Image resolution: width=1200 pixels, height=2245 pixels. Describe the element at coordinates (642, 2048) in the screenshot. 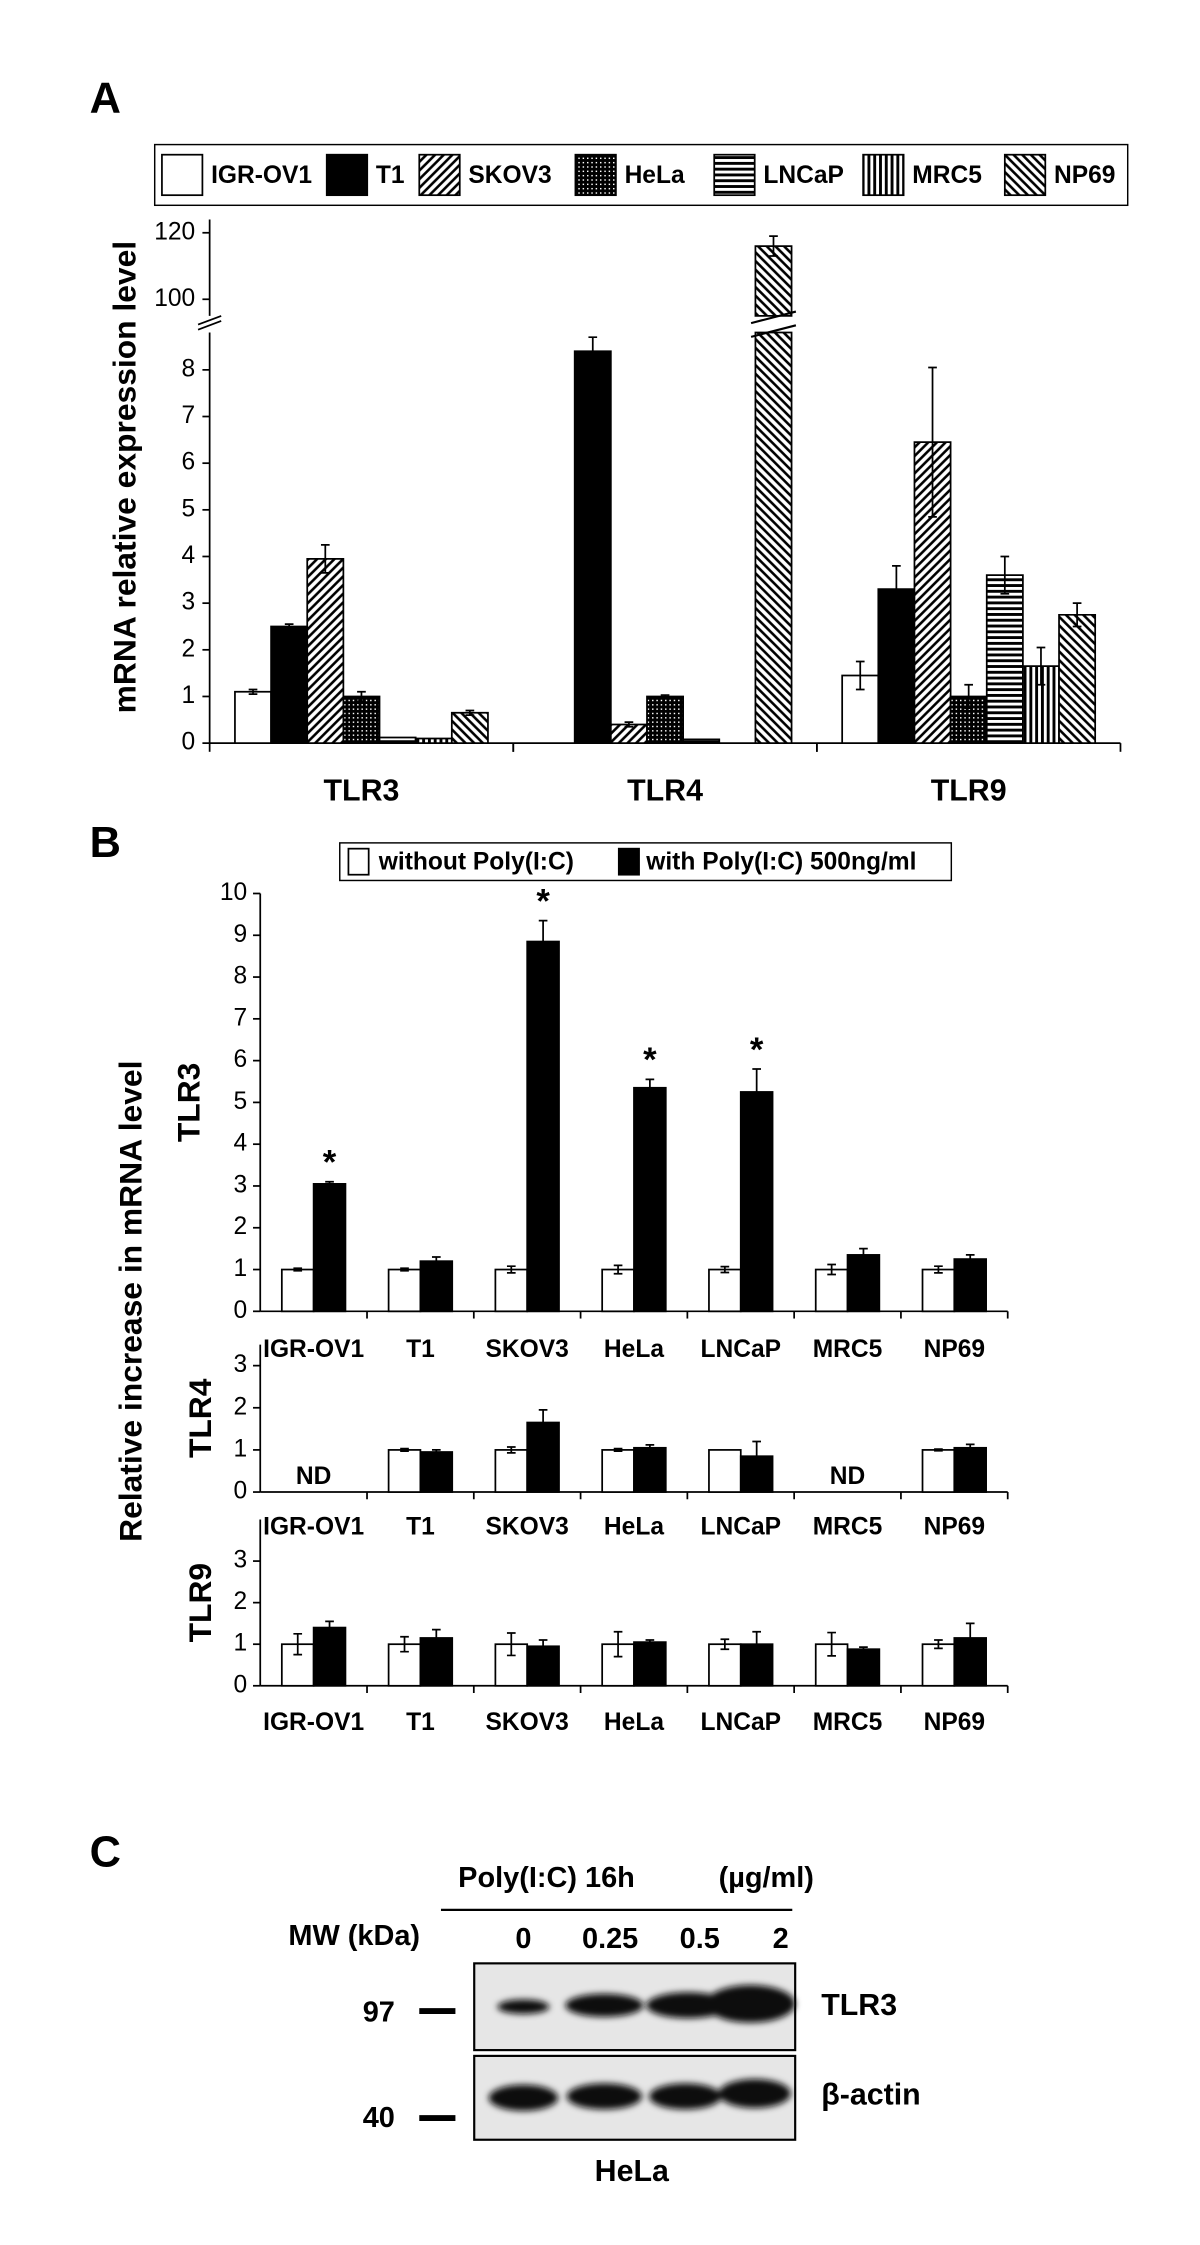

I see `bands` at that location.